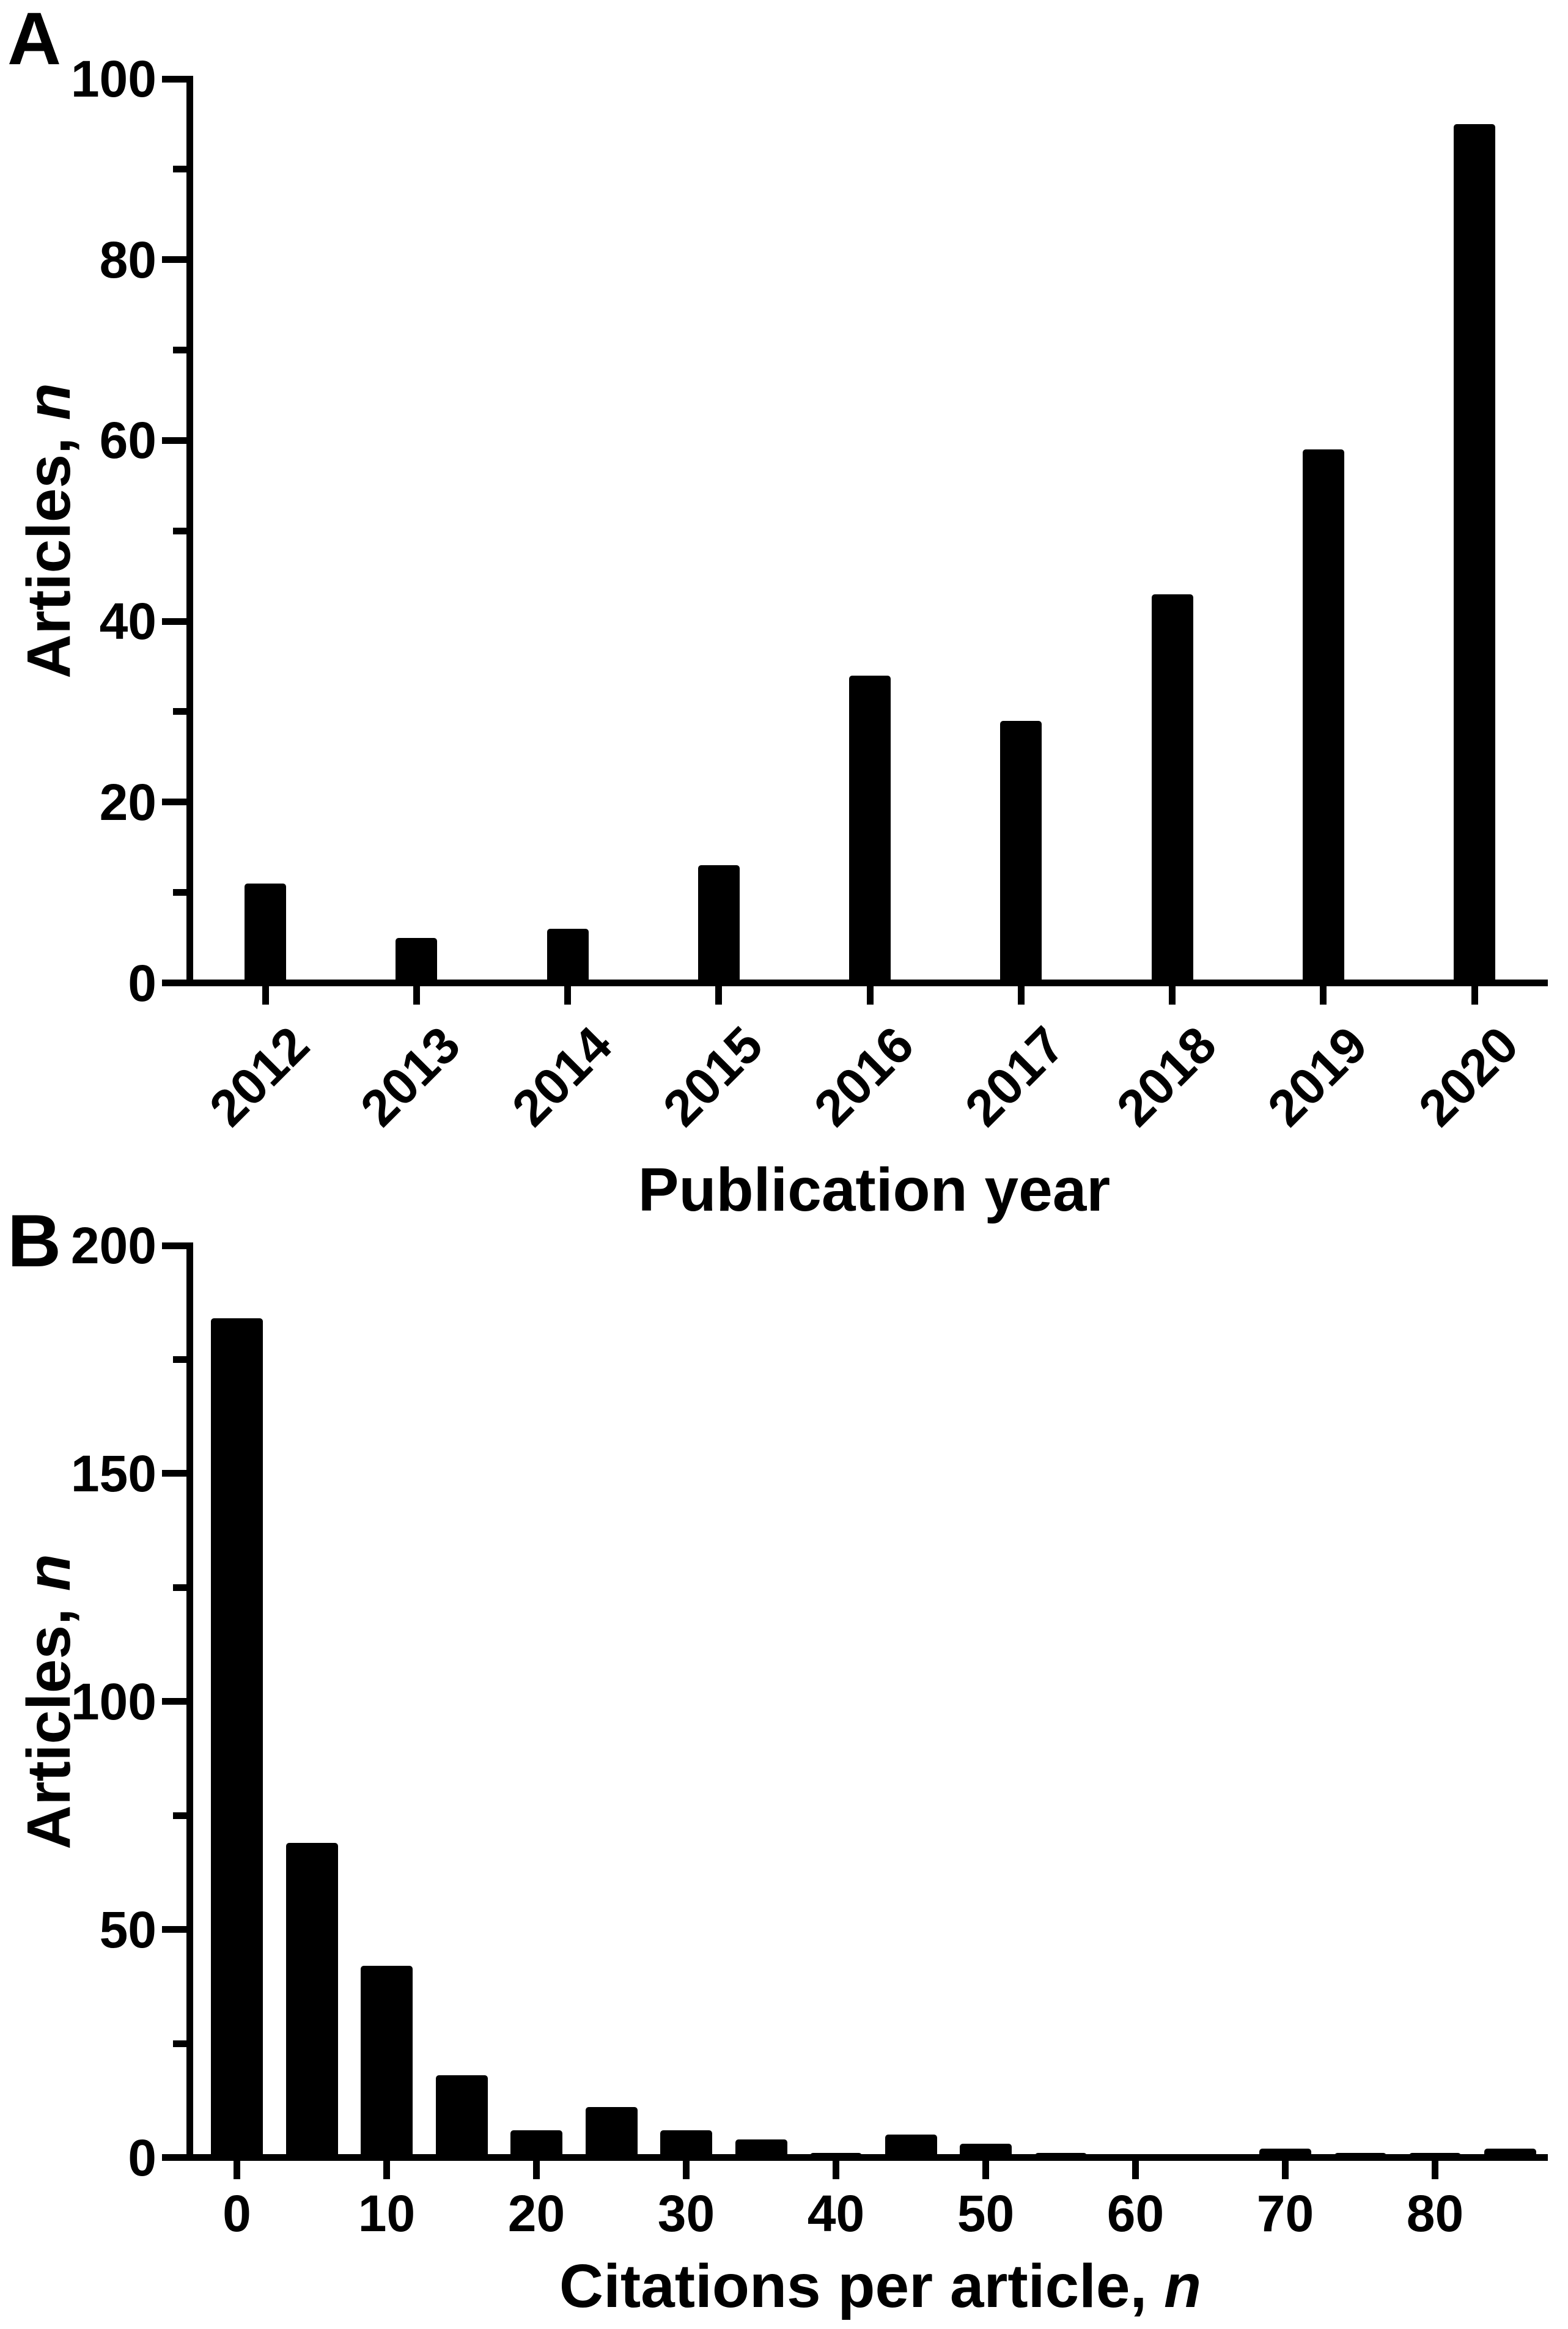 The height and width of the screenshot is (2329, 1568). I want to click on x-tick-label: 40, so click(836, 2213).